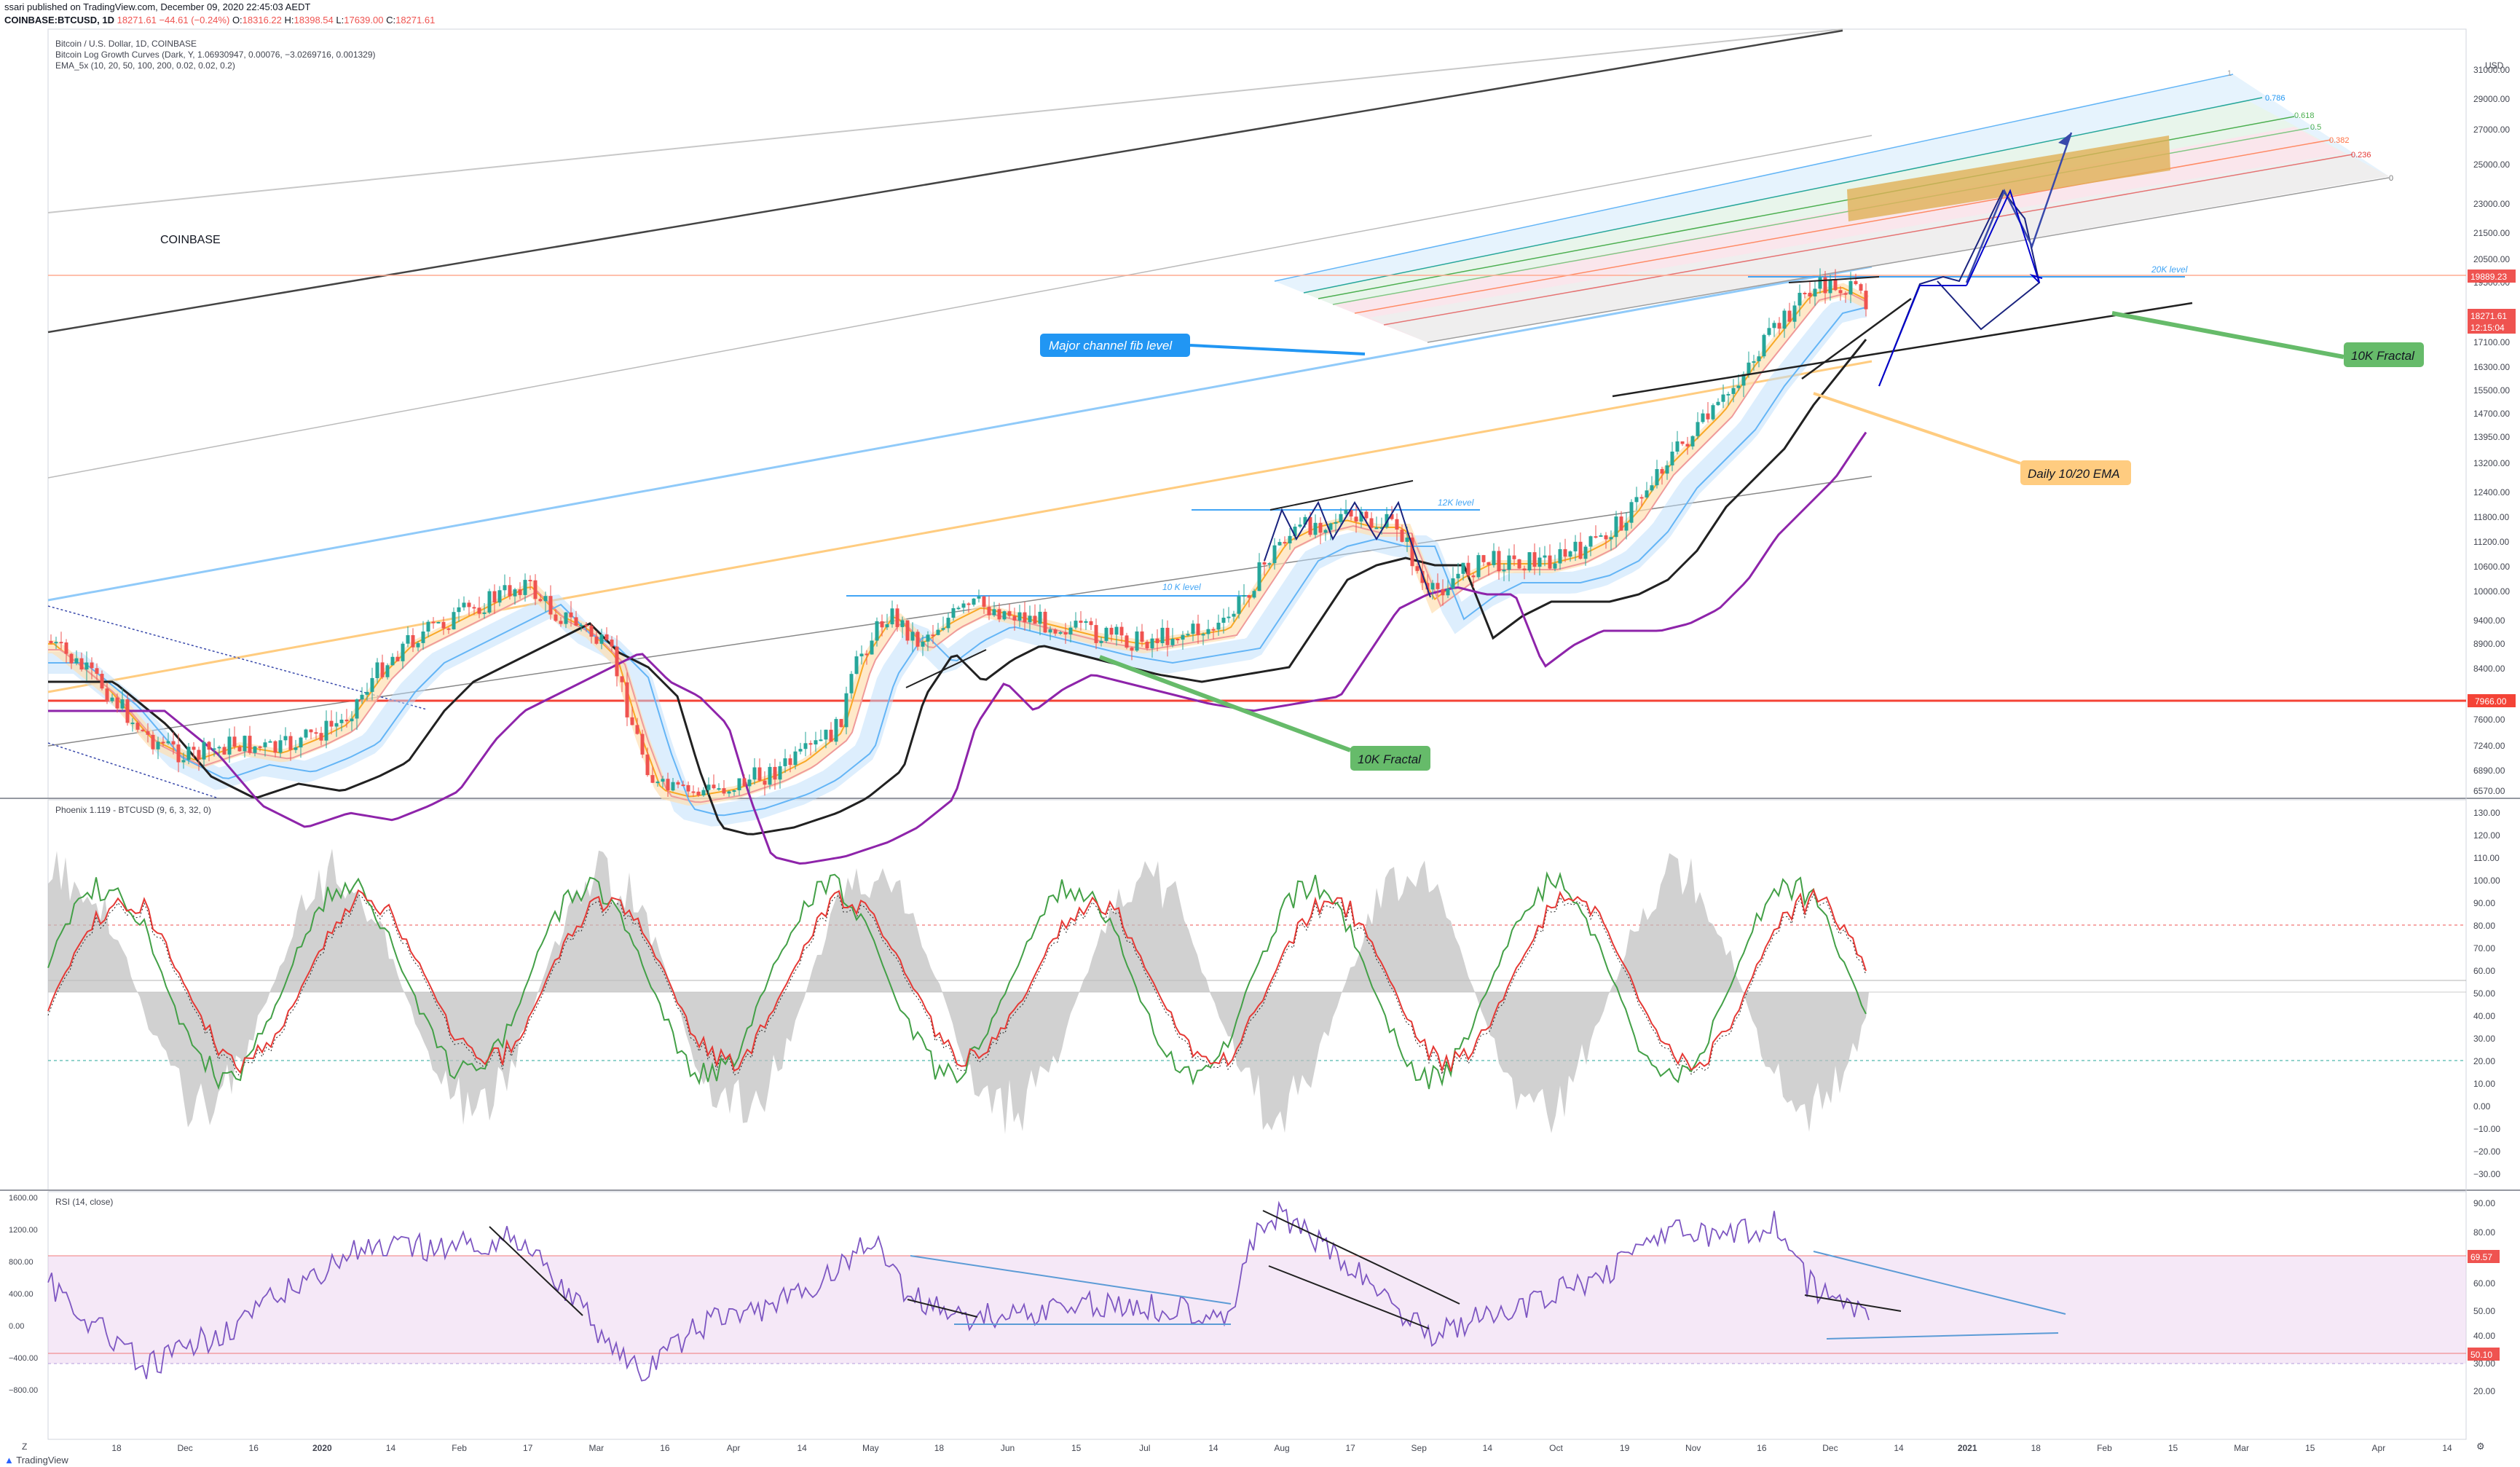 The image size is (2520, 1467). What do you see at coordinates (2486, 1174) in the screenshot?
I see `phoenix-axis-label: −30.00` at bounding box center [2486, 1174].